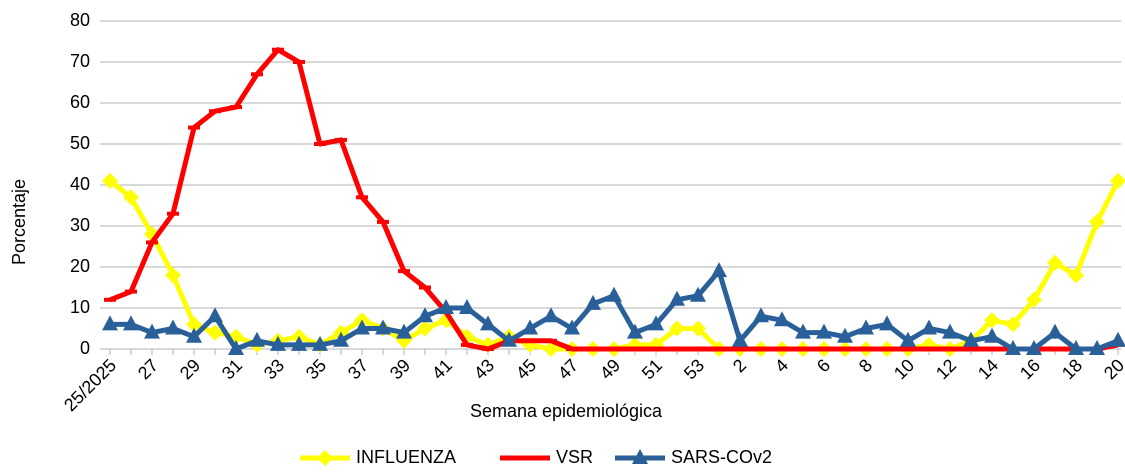  I want to click on y-tick-label: 20, so click(80, 266).